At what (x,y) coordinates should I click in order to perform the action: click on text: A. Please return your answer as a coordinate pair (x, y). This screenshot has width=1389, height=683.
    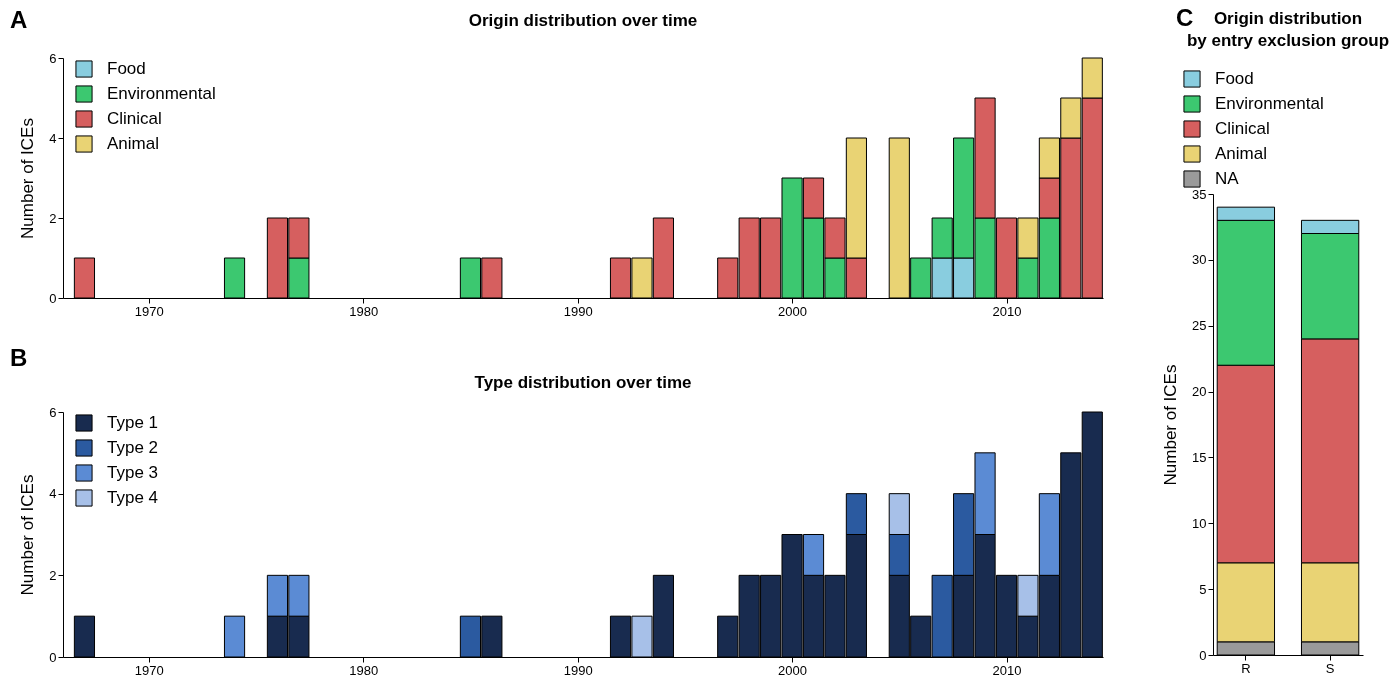
    Looking at the image, I should click on (19, 20).